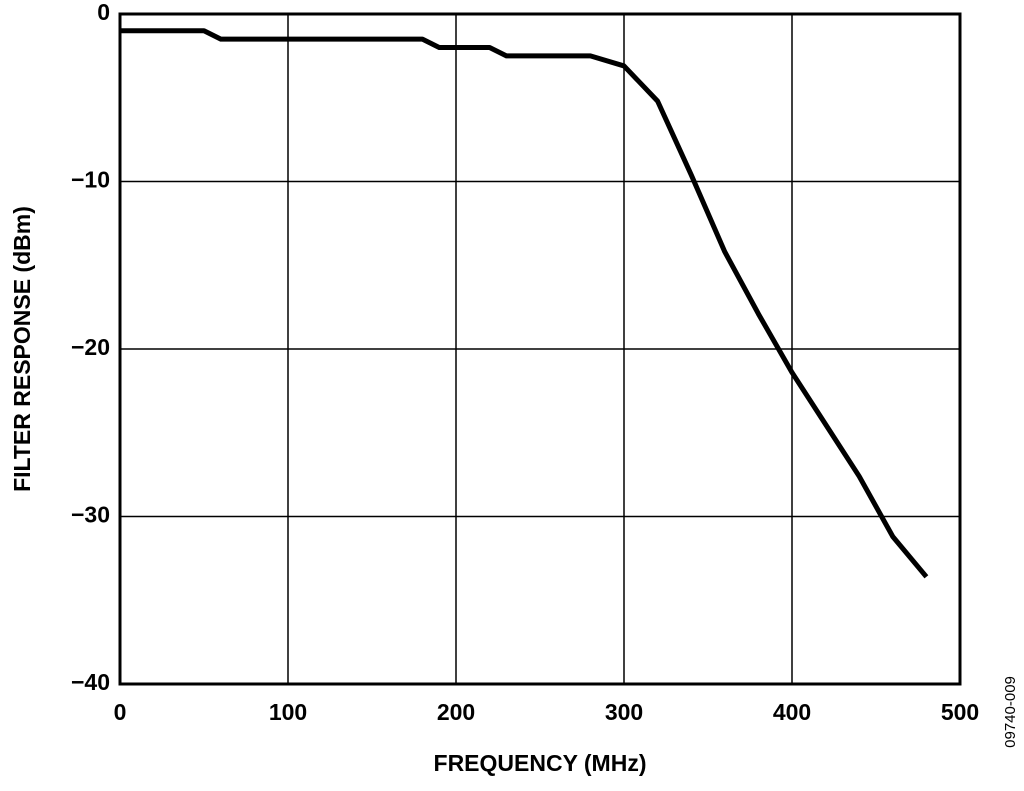 Image resolution: width=1024 pixels, height=791 pixels. What do you see at coordinates (288, 712) in the screenshot?
I see `x-tick-label: 100` at bounding box center [288, 712].